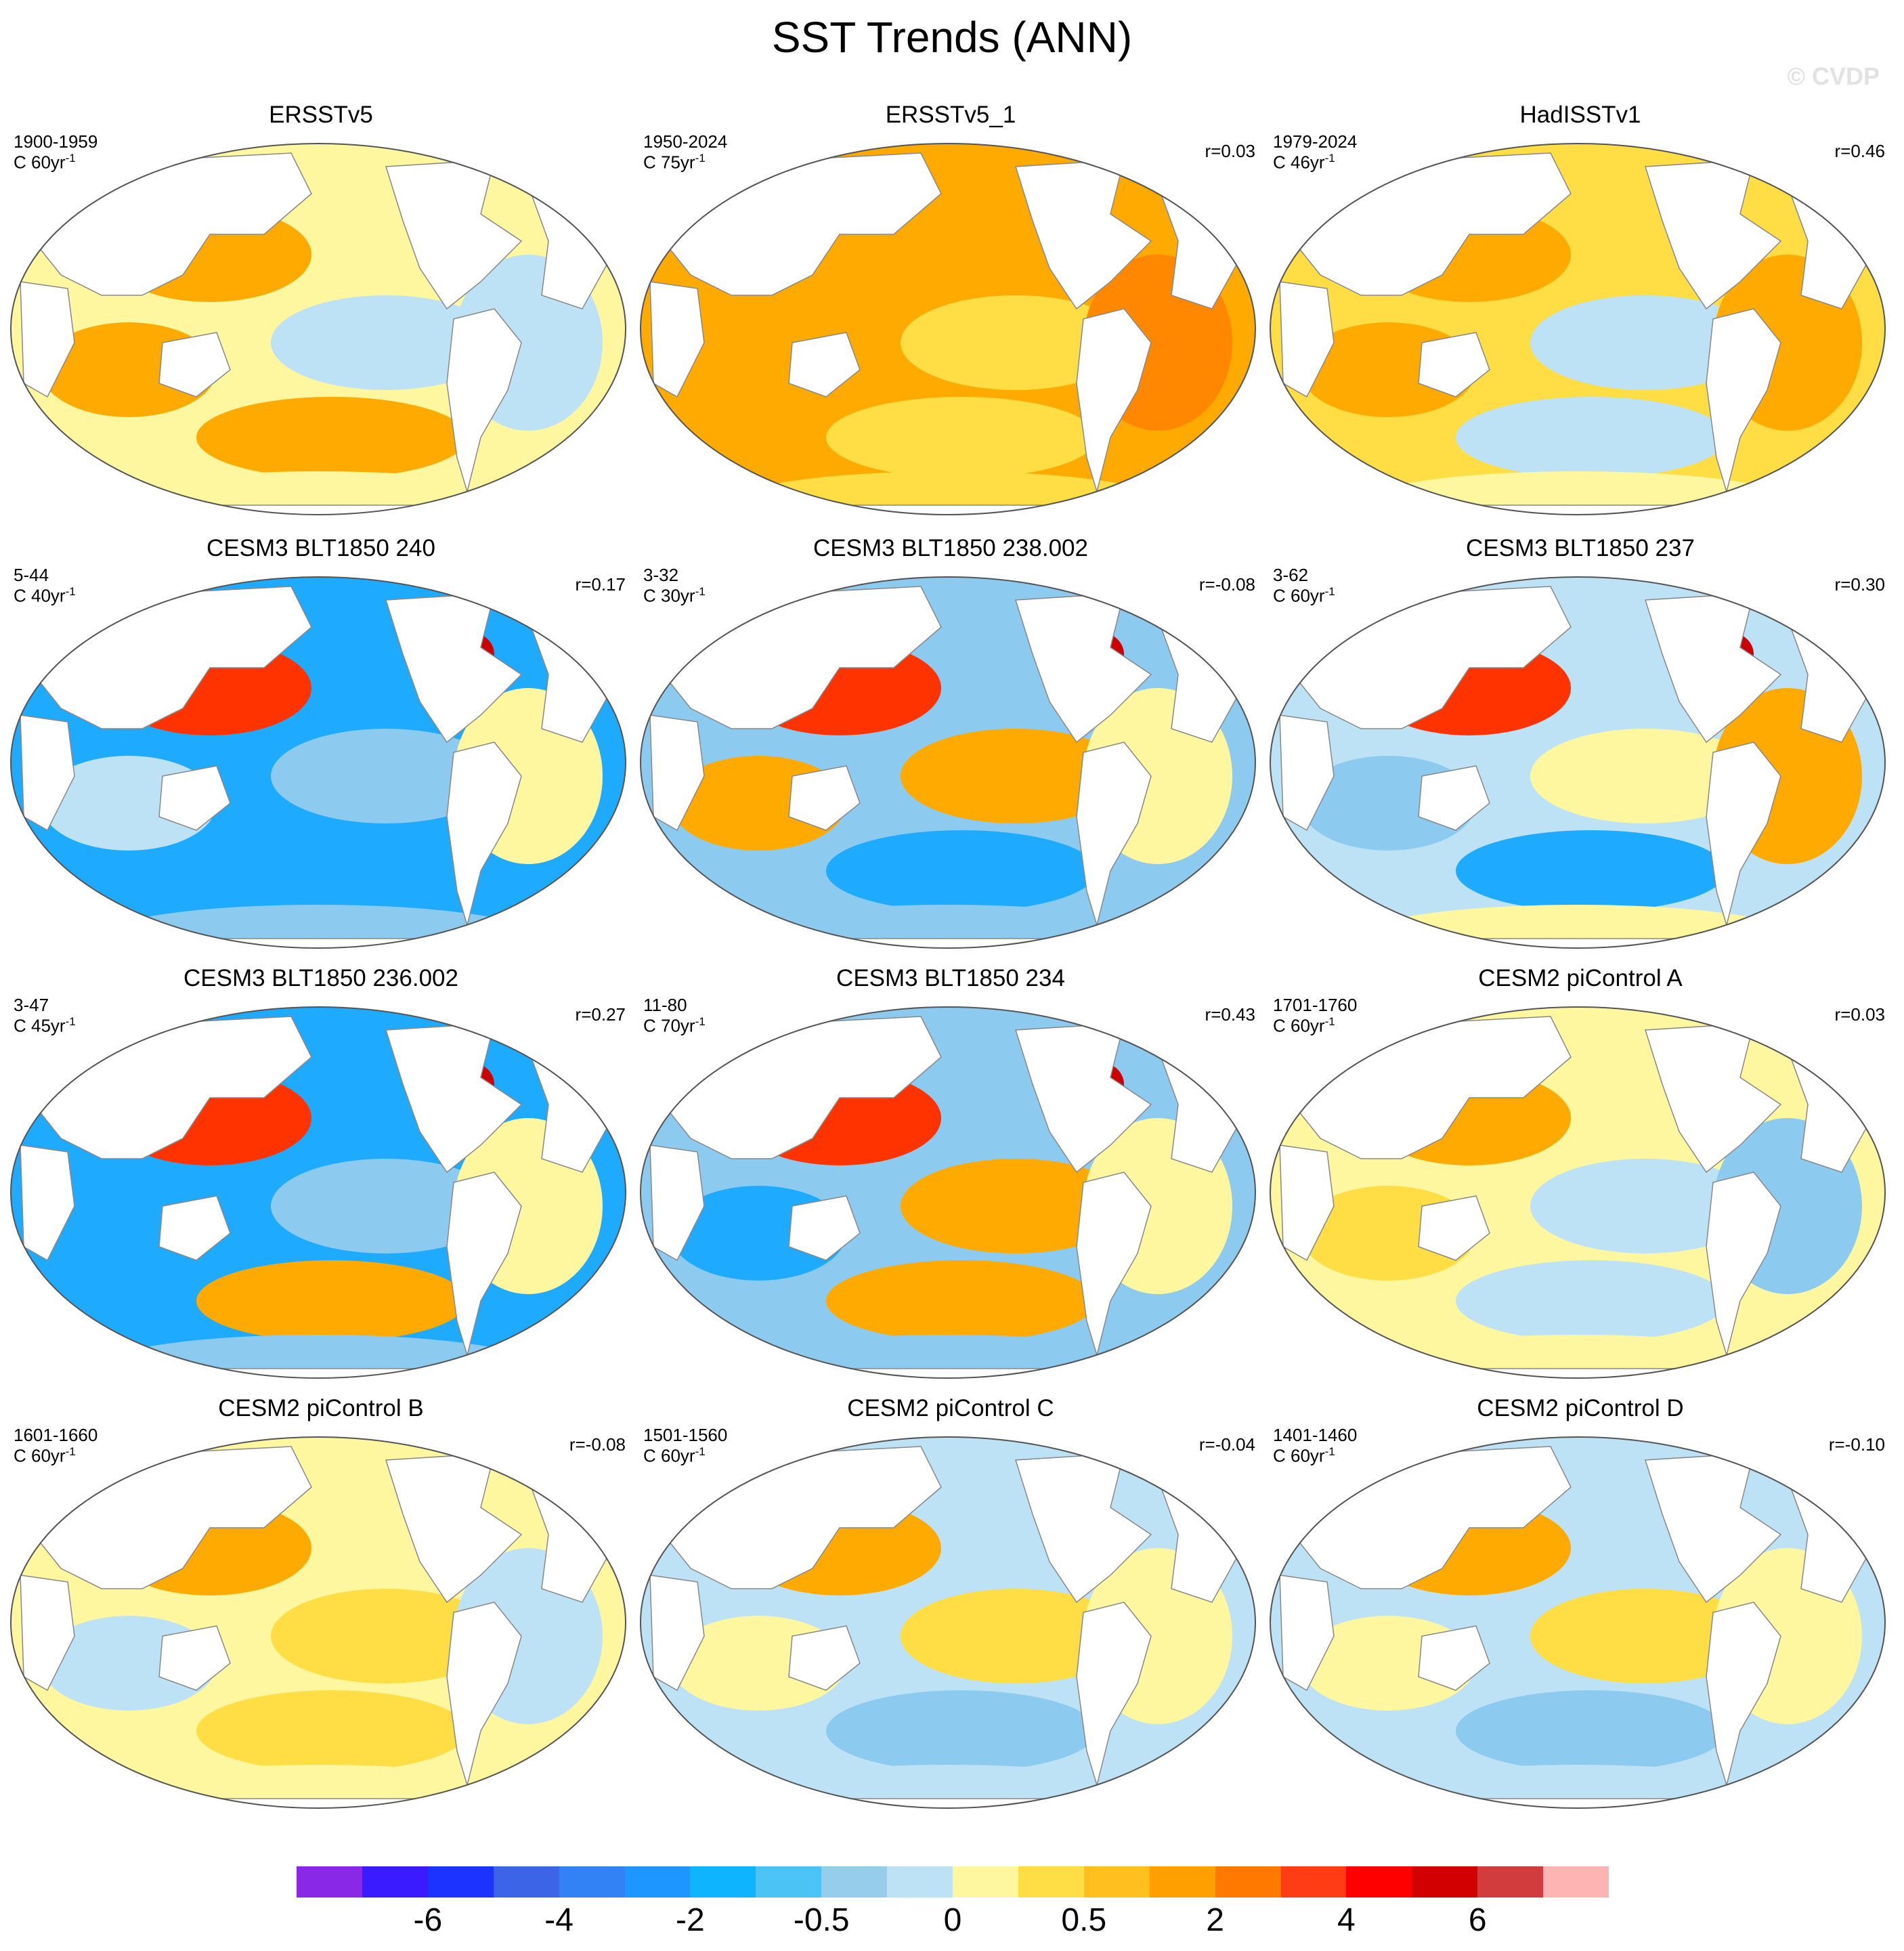  Describe the element at coordinates (1316, 141) in the screenshot. I see `panel-years: 1979-2024` at that location.